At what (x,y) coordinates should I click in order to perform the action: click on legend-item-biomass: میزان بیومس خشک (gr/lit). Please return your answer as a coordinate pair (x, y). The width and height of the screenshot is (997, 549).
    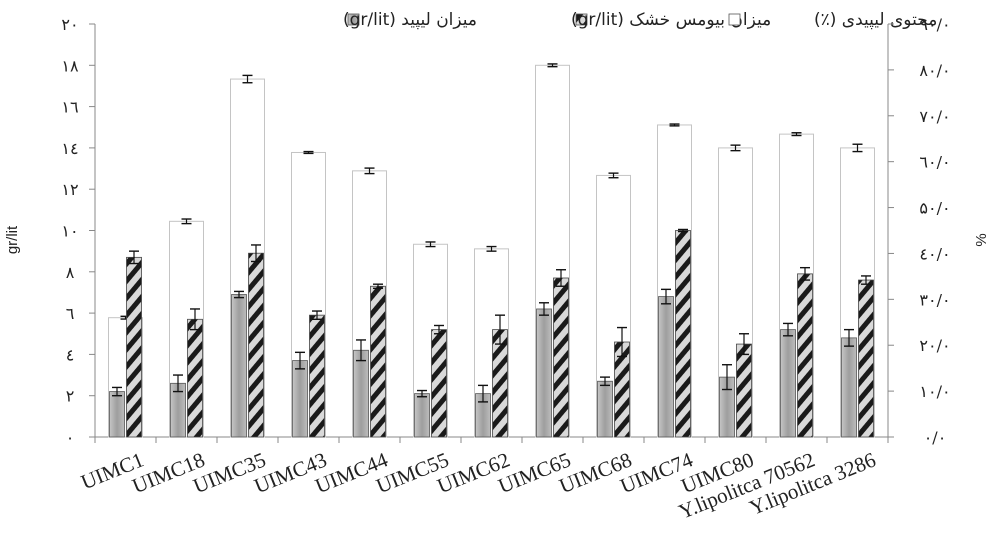
    Looking at the image, I should click on (671, 20).